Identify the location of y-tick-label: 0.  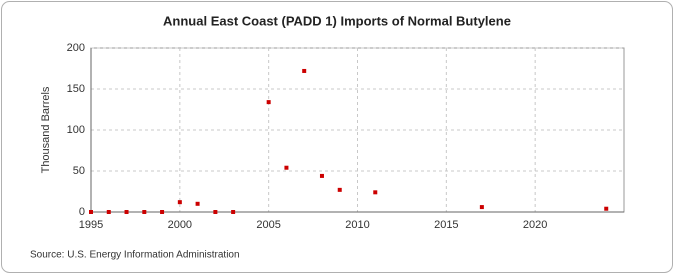
(82, 212).